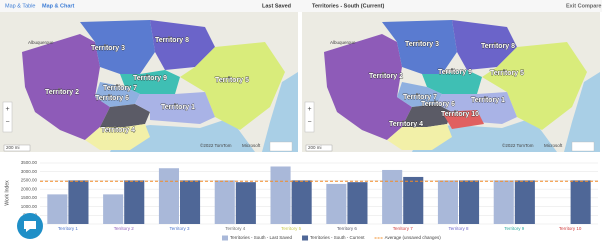 Image resolution: width=602 pixels, height=244 pixels. I want to click on y-tick-label: 2500.00, so click(29, 180).